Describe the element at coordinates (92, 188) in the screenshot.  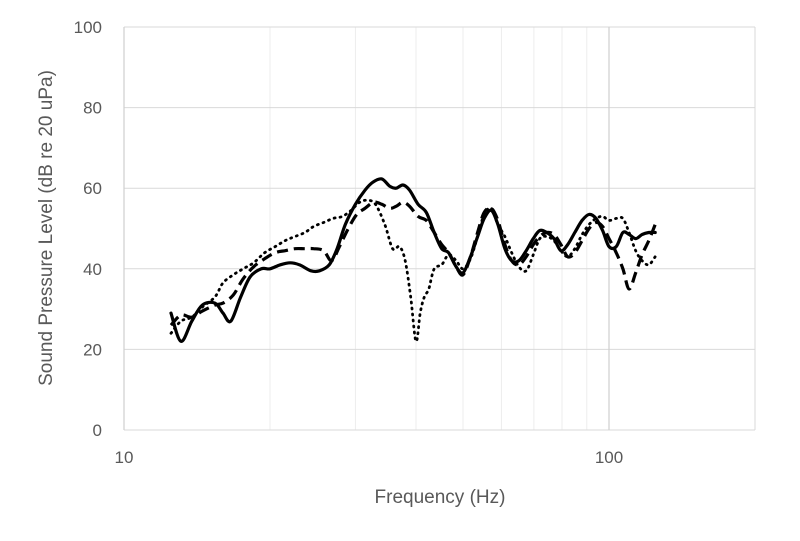
I see `y-tick-label: 60` at that location.